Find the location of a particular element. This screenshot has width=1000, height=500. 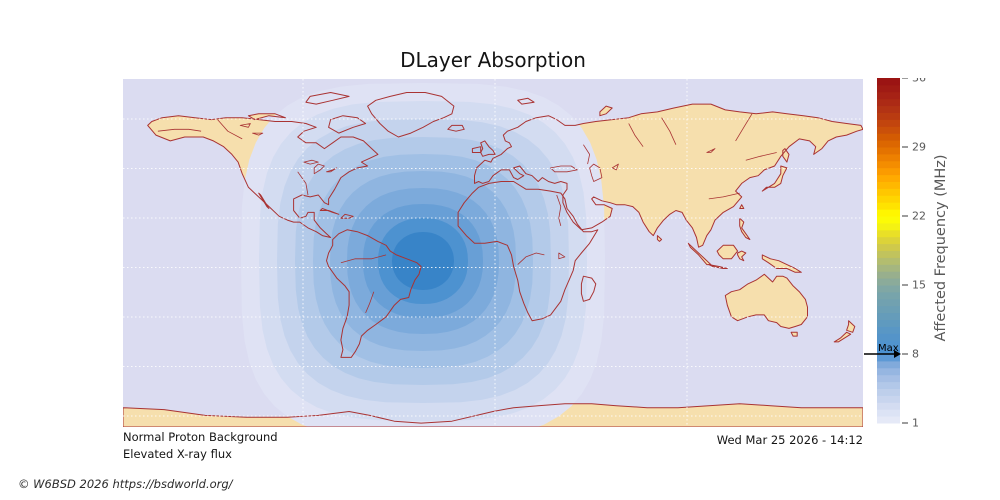

colorbar-tick-label: 22 is located at coordinates (919, 216).